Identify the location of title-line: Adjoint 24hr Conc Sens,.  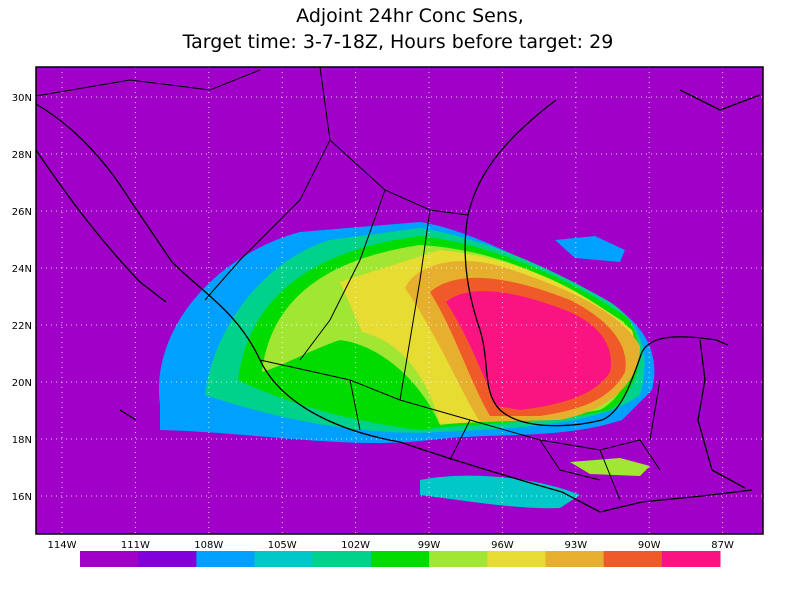
(410, 16).